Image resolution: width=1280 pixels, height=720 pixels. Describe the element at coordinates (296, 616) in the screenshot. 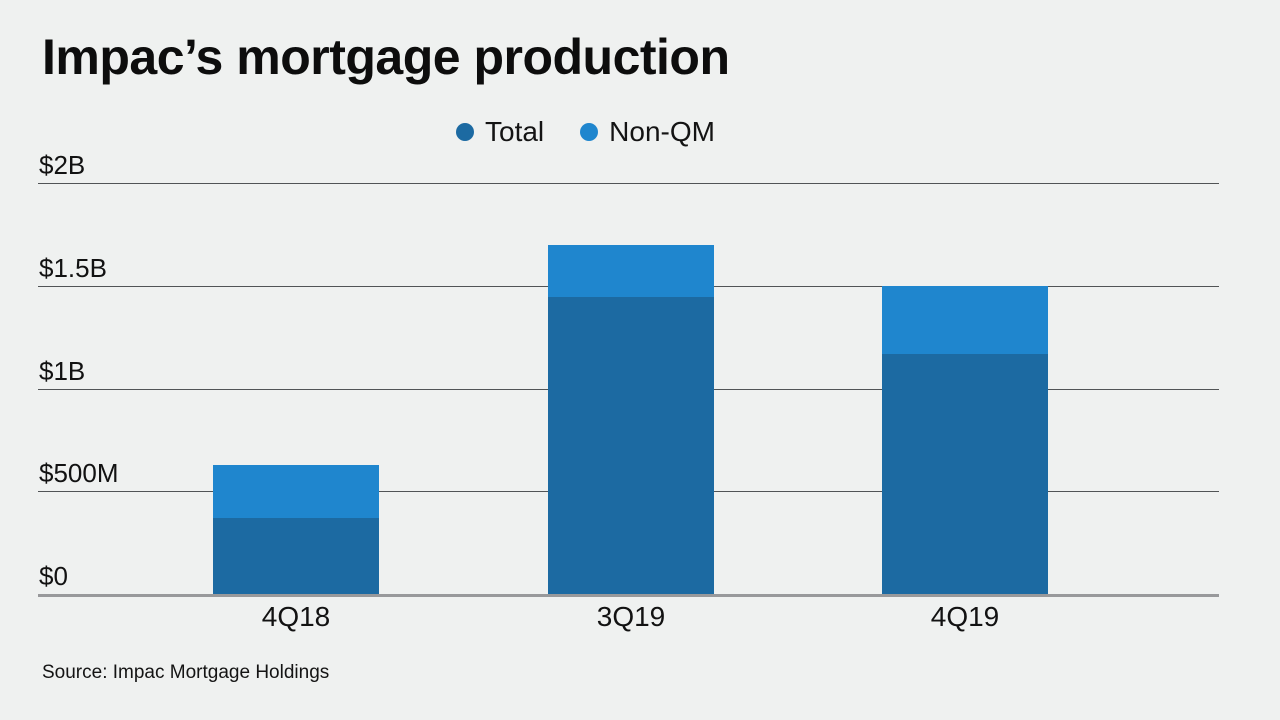

I see `x-tick-label-4Q18: 4Q18` at that location.